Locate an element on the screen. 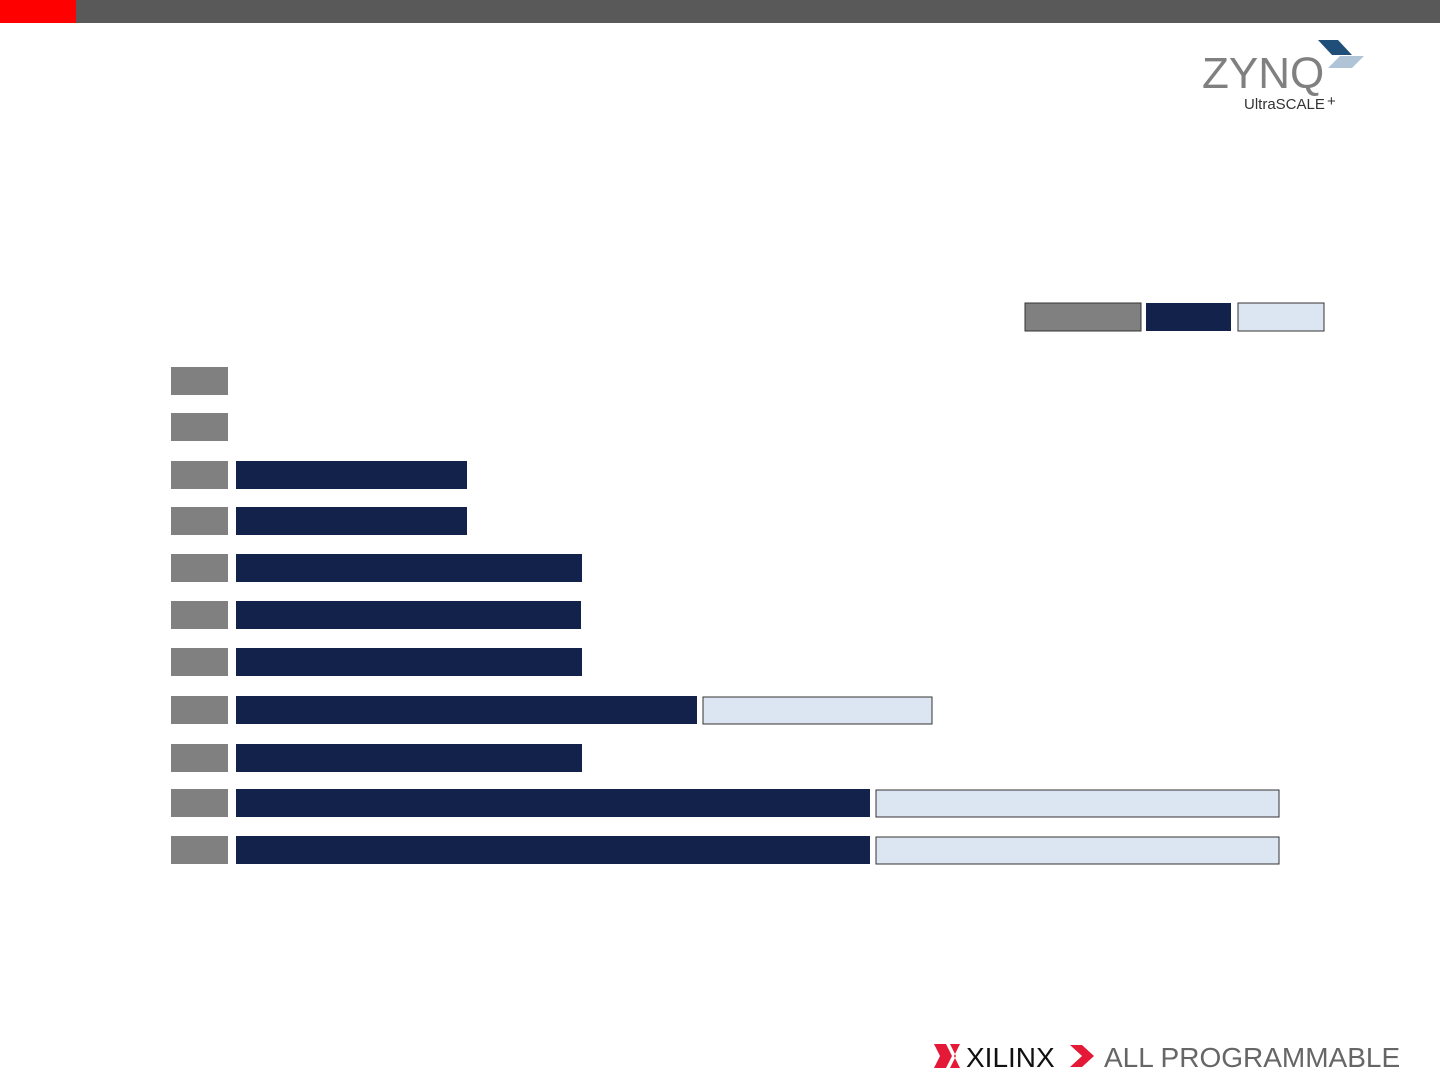  footer-tagline: ALL PROGRAMMABLE is located at coordinates (1252, 1057).